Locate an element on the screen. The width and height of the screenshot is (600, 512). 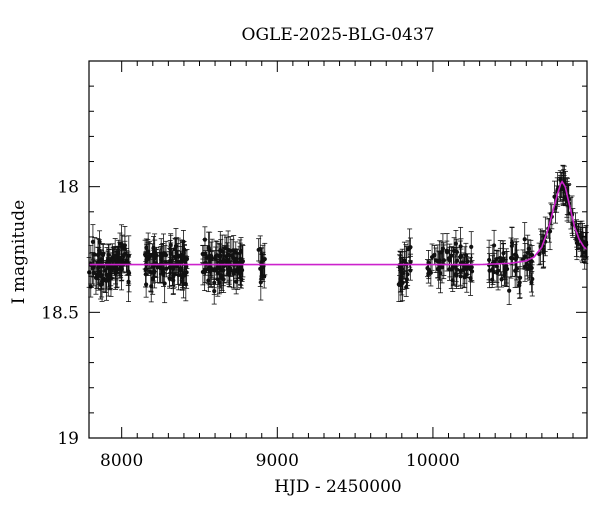
chart-title: OGLE-2025-BLG-0437 is located at coordinates (338, 35).